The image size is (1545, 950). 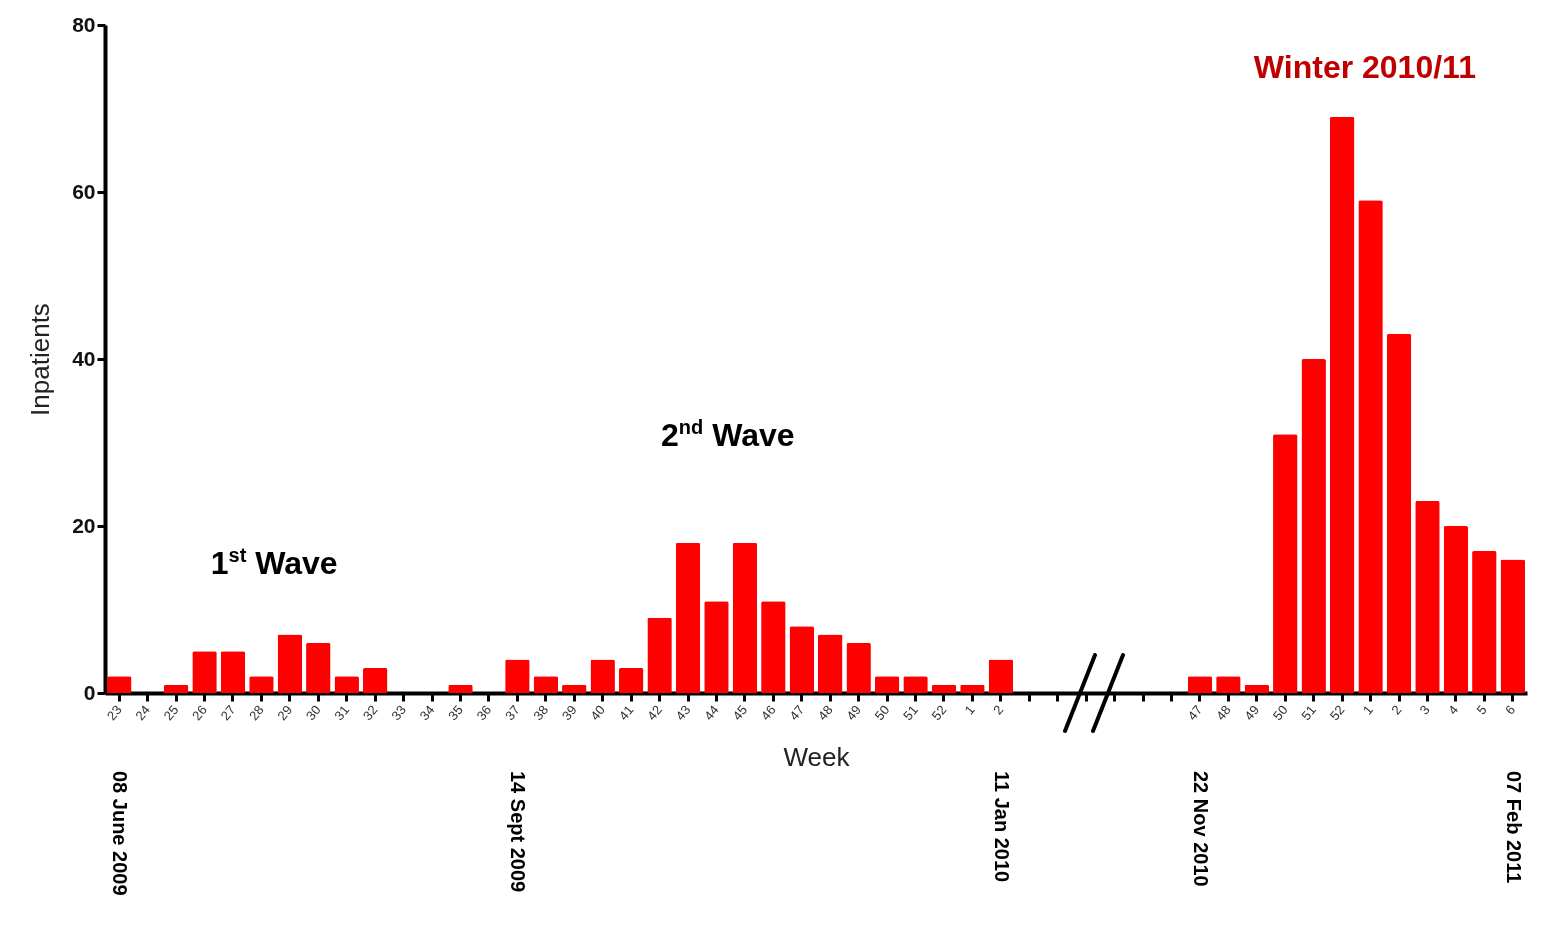 I want to click on x-tick-label: 45, so click(x=740, y=713).